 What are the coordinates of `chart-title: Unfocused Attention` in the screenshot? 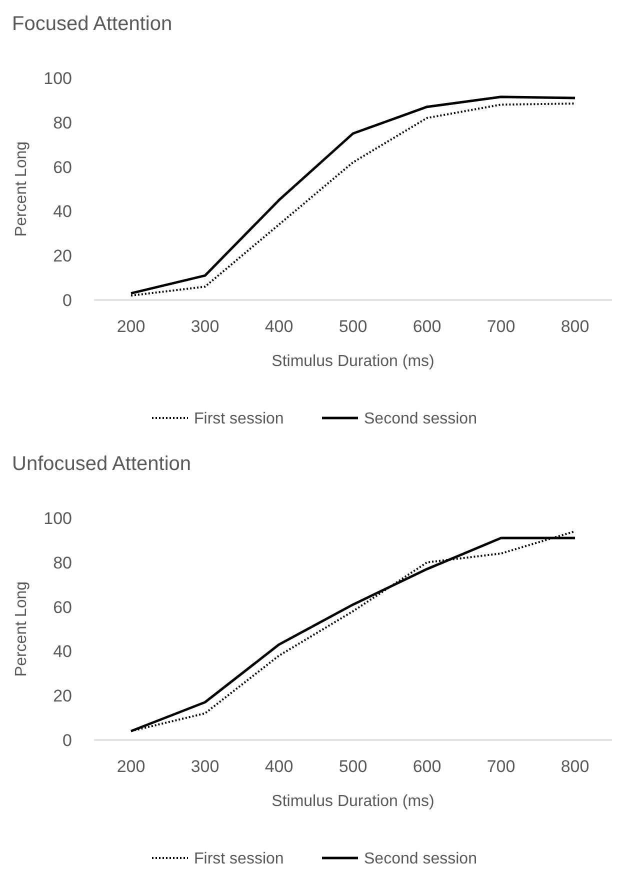 It's located at (102, 464).